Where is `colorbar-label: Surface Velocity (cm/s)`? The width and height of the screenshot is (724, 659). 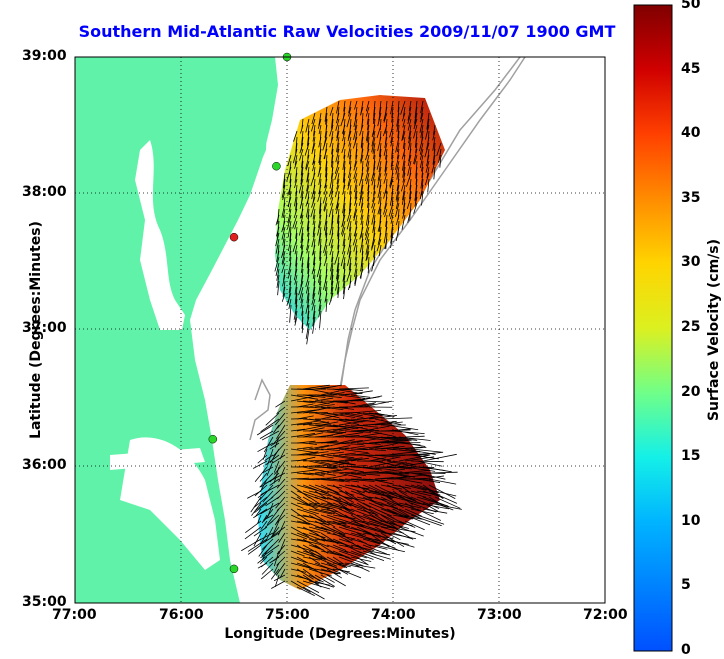 colorbar-label: Surface Velocity (cm/s) is located at coordinates (714, 330).